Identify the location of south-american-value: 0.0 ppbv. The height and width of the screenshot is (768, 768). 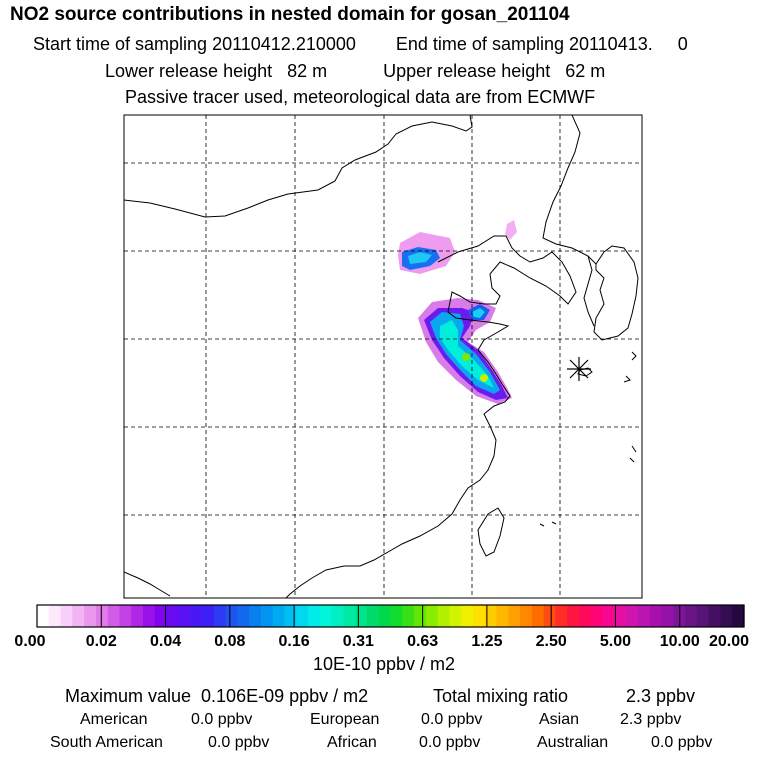
(239, 742).